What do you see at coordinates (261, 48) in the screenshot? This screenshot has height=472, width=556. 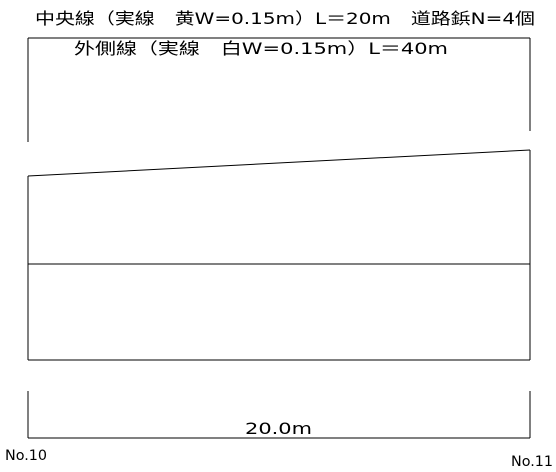 I see `outer-line-label: 外側線（実線 白W=0.15m）L＝40m` at bounding box center [261, 48].